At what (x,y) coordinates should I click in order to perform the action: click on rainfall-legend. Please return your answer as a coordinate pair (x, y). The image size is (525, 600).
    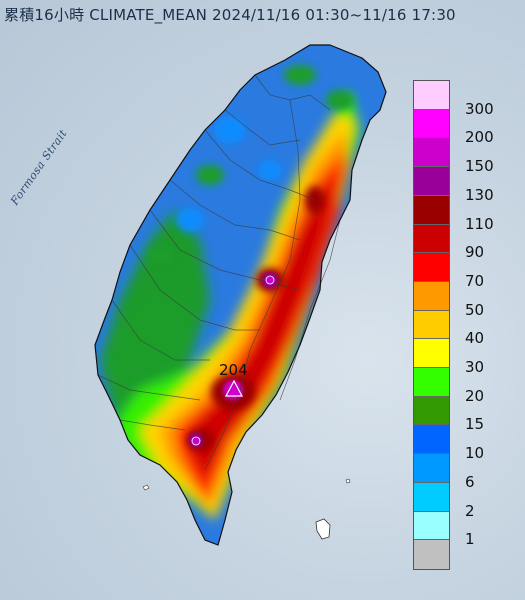
    Looking at the image, I should click on (431, 325).